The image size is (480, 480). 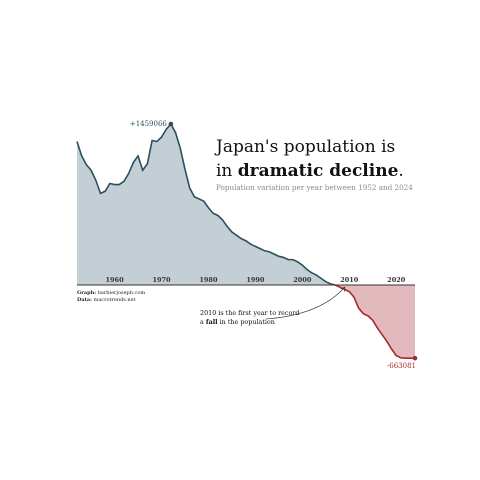 I want to click on max-label: +1459066, so click(x=149, y=124).